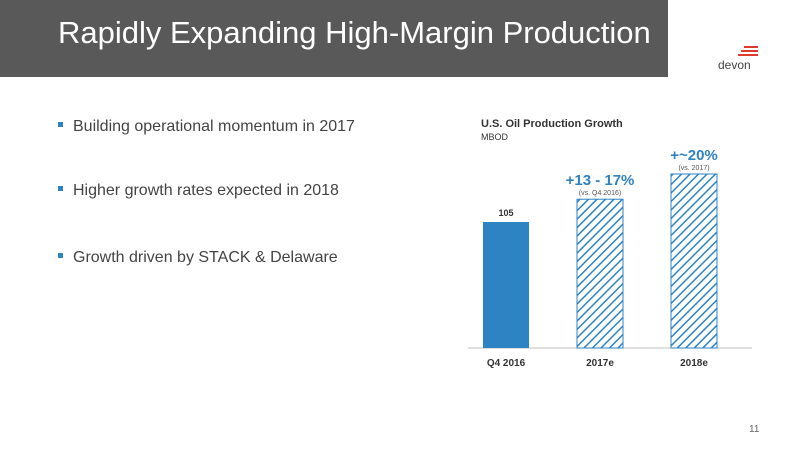  I want to click on growth-annotation-subtext: (vs. 2017), so click(693, 168).